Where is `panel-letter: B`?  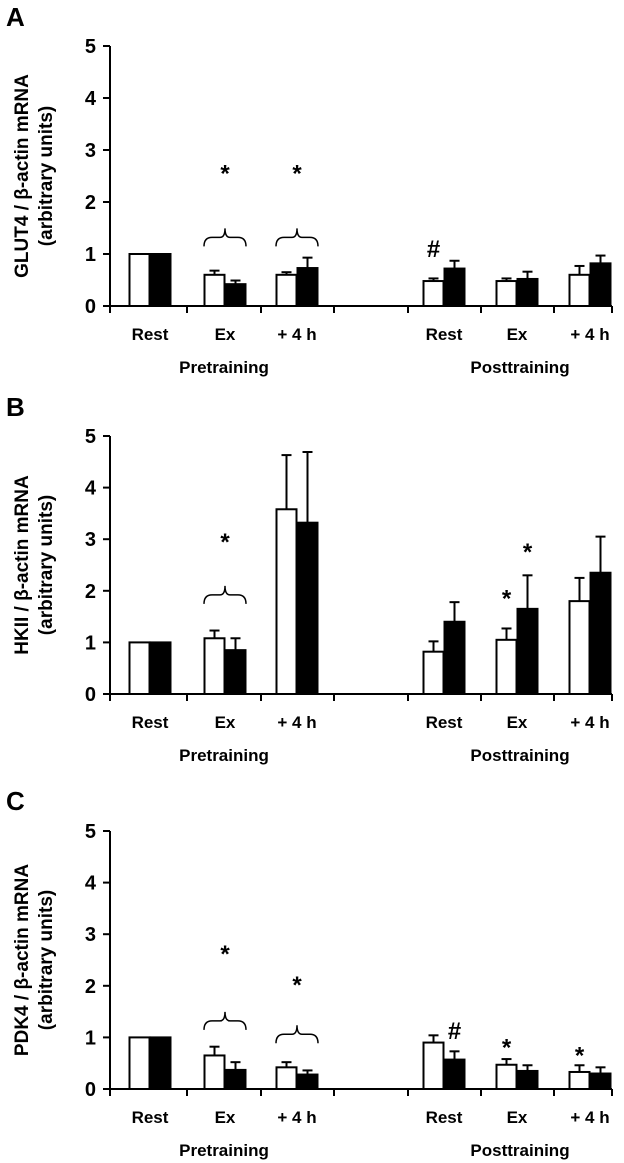 panel-letter: B is located at coordinates (15, 407).